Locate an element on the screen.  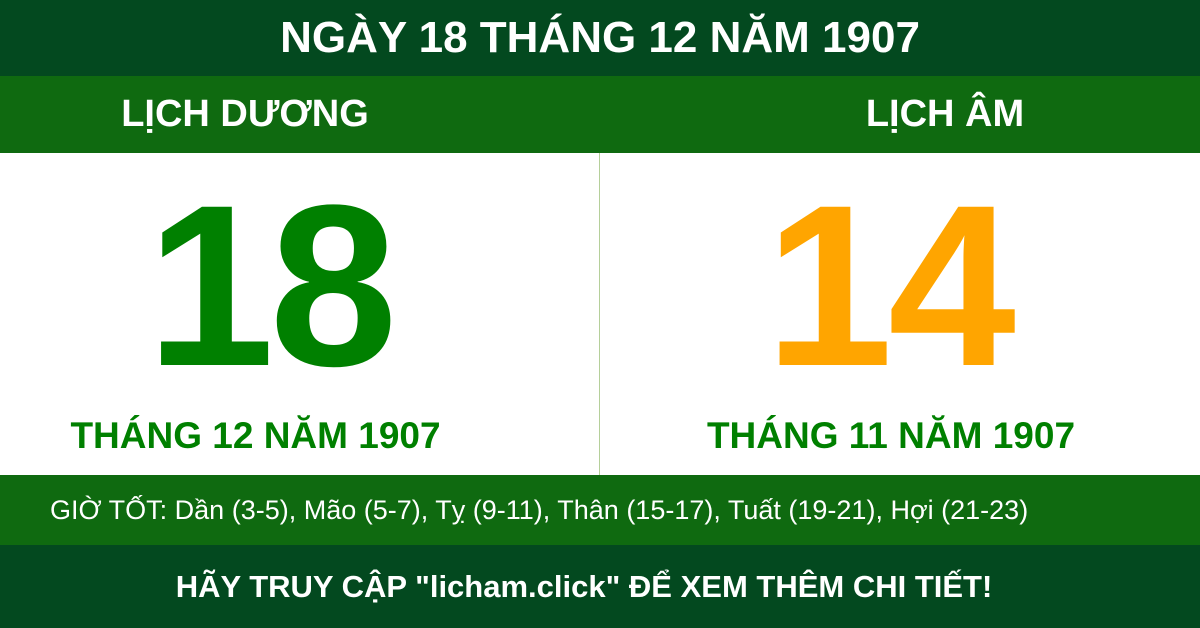
lunar-day: 14 is located at coordinates (890, 285).